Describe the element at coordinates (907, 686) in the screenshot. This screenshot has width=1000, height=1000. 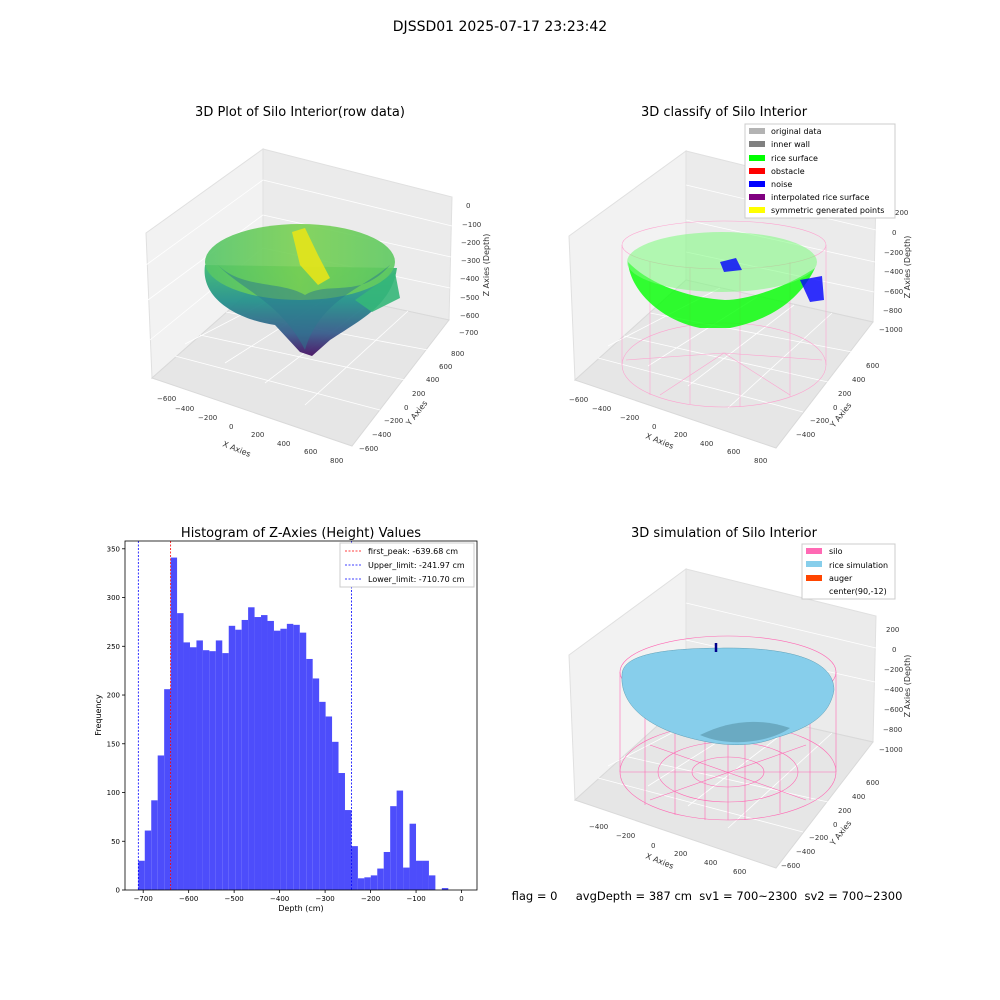
I see `z-axis-label-simulation: Z Axies (Depth)` at that location.